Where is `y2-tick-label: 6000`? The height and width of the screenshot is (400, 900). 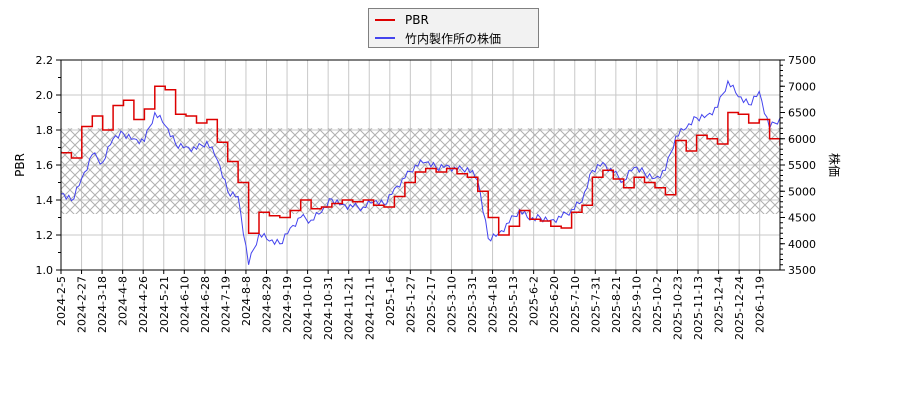
y2-tick-label: 6000 is located at coordinates (802, 139).